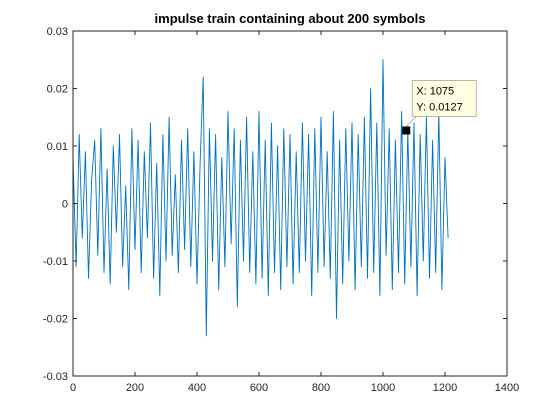 The height and width of the screenshot is (420, 560). What do you see at coordinates (55, 320) in the screenshot?
I see `y-tick-label: -0.02` at bounding box center [55, 320].